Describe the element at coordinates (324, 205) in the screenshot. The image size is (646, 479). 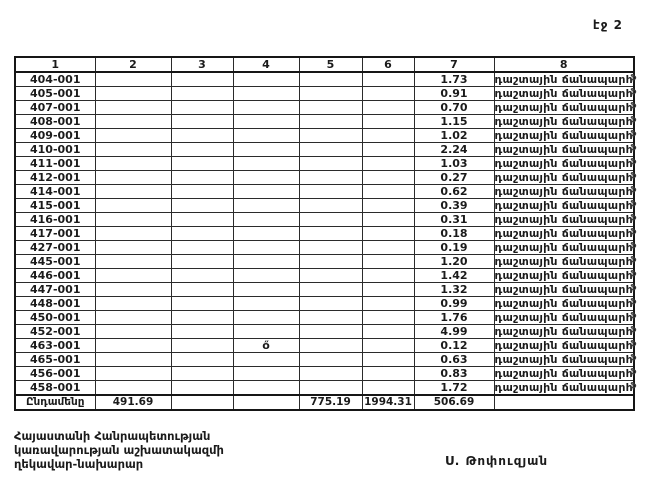
I see `table-row: 415-001 0.39 դաշտային ճանապարհ` at that location.